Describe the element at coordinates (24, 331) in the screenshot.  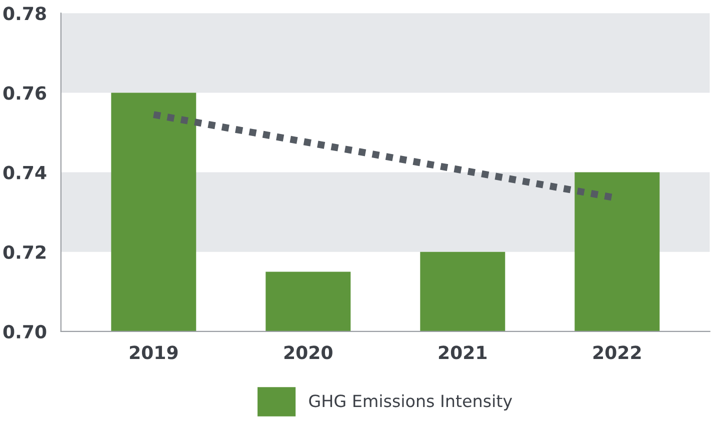
I see `y-tick-label: 0.70` at that location.